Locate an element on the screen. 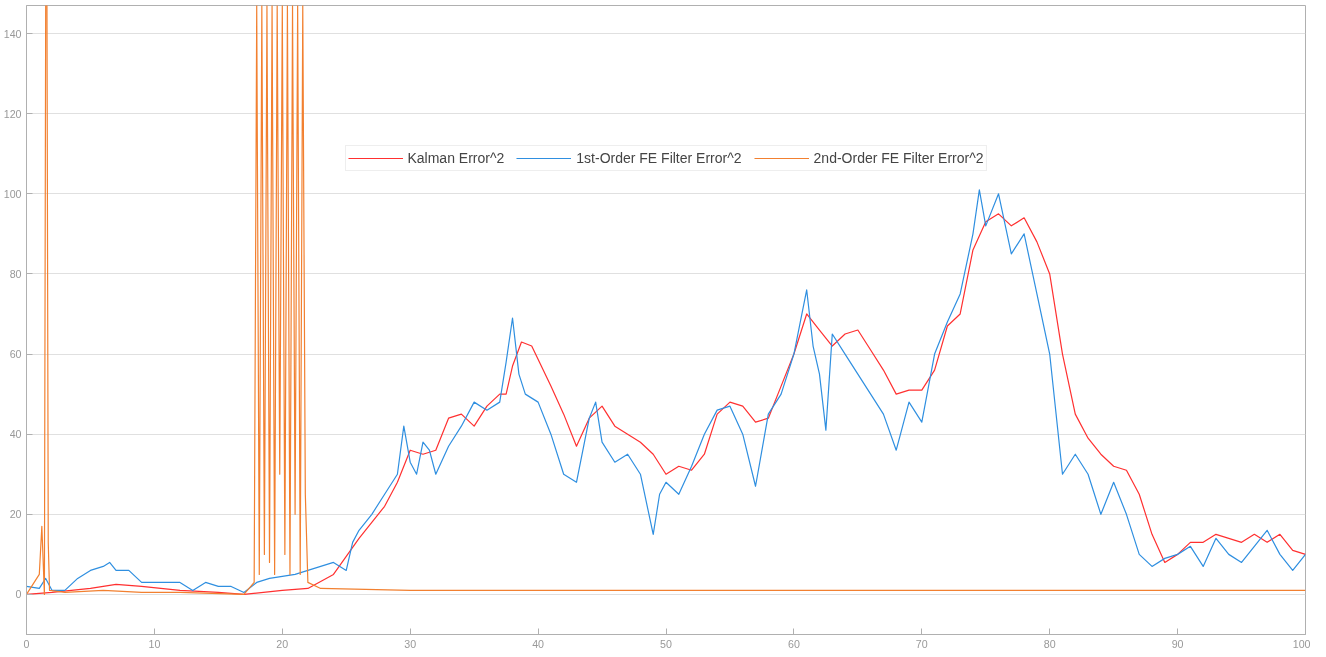 This screenshot has height=657, width=1326. y-tick-label: 60 is located at coordinates (15, 354).